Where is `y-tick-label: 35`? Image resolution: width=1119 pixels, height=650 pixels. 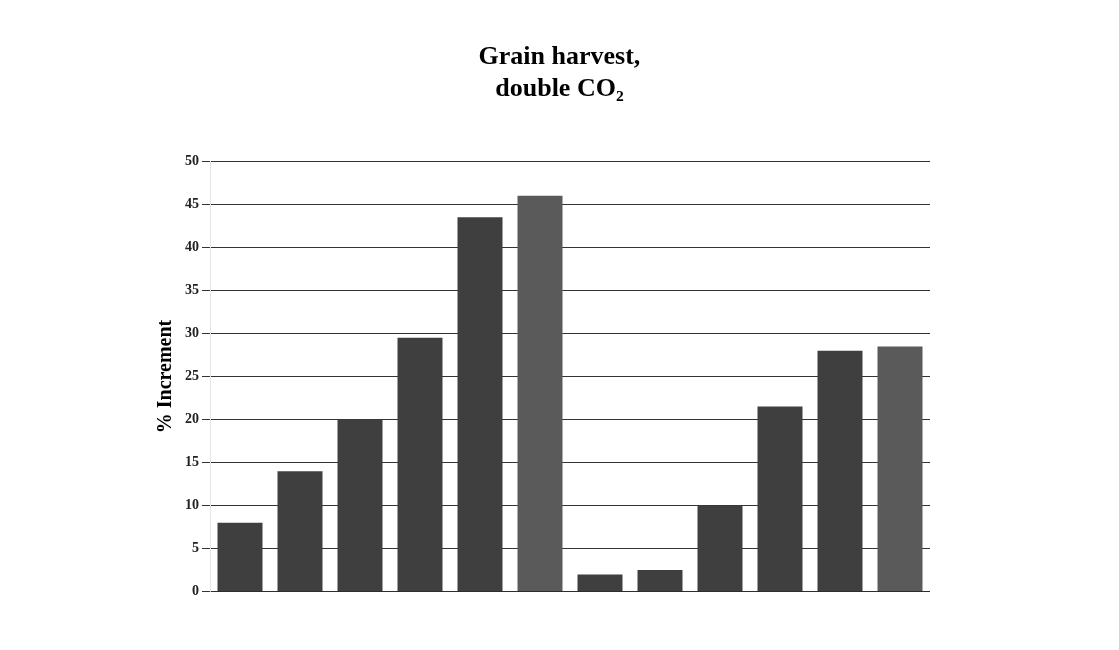 y-tick-label: 35 is located at coordinates (192, 290).